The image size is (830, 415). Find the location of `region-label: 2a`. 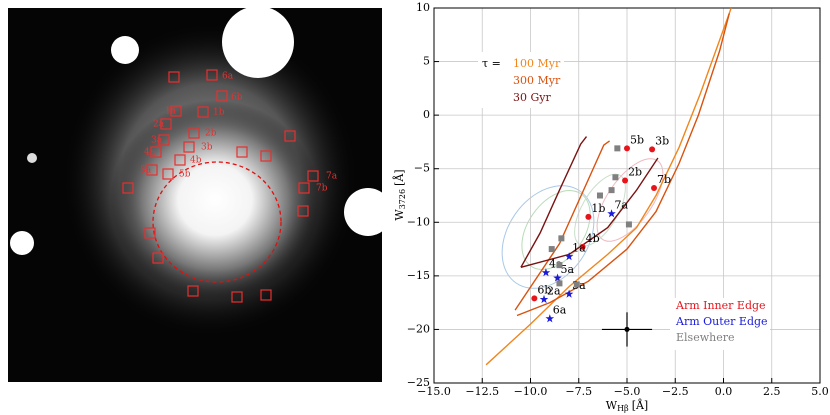

region-label: 2a is located at coordinates (159, 125).